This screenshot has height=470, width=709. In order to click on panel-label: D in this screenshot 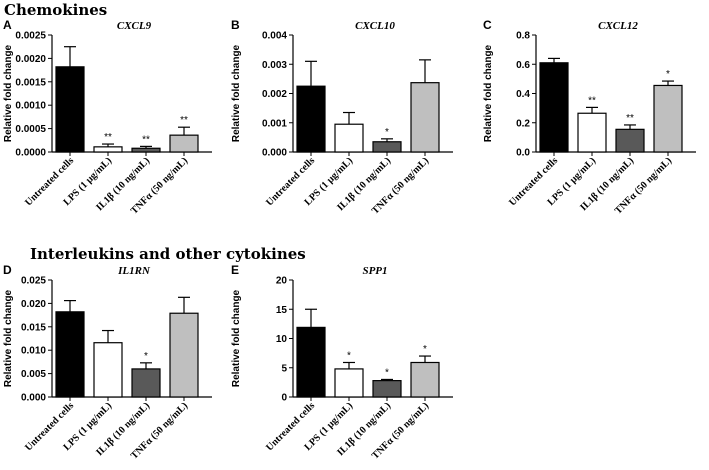, I will do `click(7, 270)`.